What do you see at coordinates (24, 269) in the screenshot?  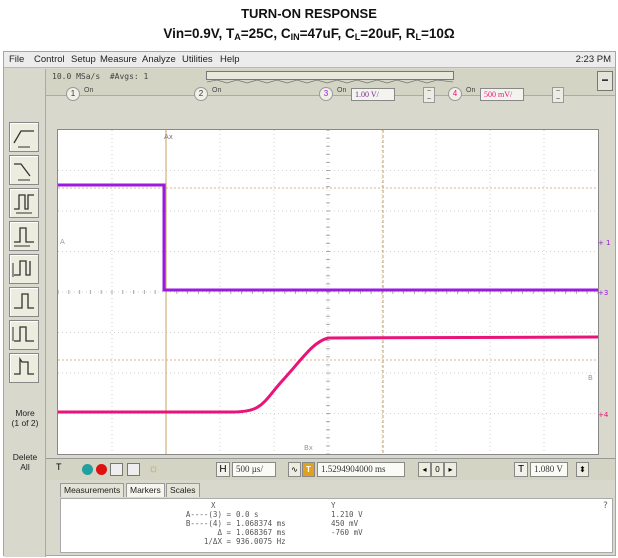 I see `rise-time-icon` at bounding box center [24, 269].